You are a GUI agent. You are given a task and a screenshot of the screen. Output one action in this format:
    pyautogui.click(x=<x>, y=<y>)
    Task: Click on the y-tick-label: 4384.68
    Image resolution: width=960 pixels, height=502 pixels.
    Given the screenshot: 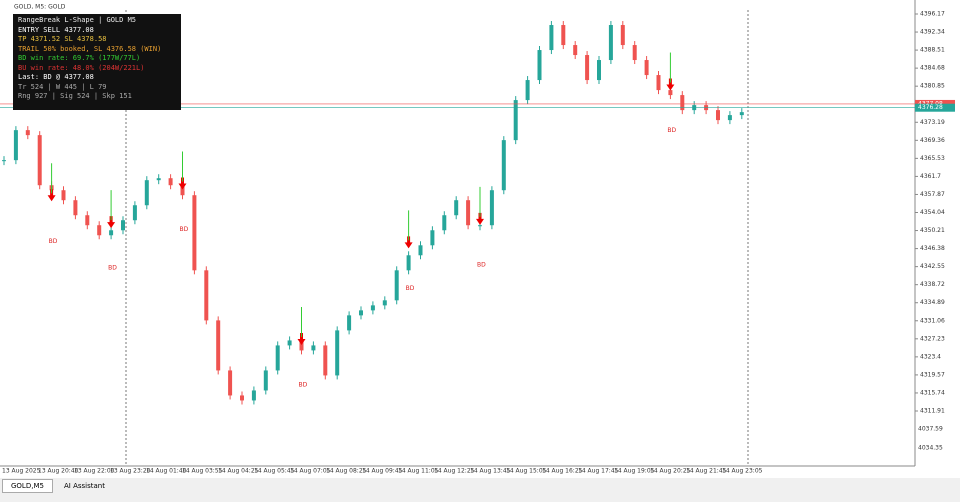 What is the action you would take?
    pyautogui.click(x=932, y=68)
    